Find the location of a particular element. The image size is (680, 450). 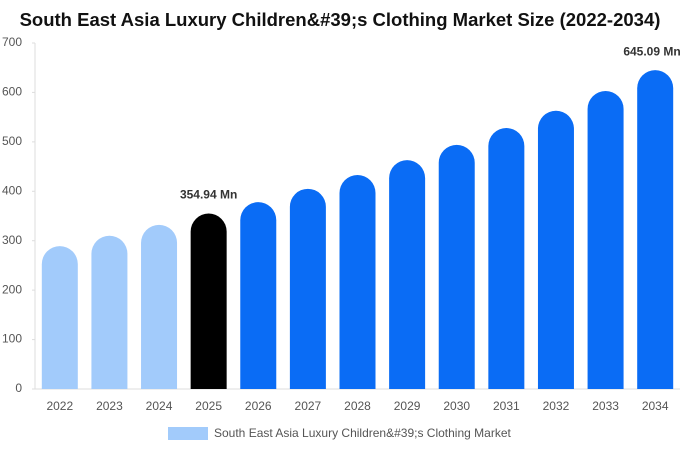

value-label: 645.09 Mn is located at coordinates (651, 51).